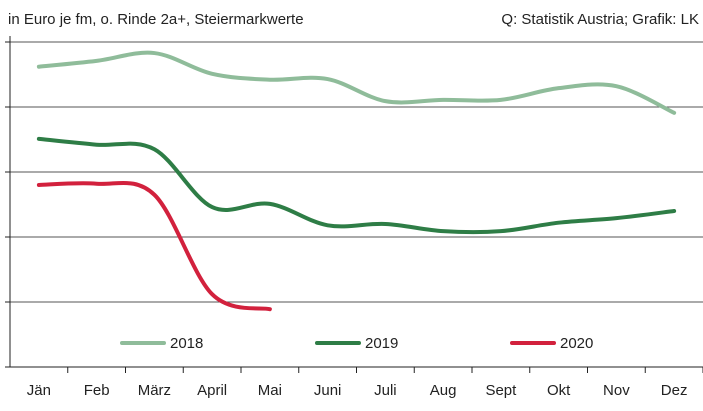 This screenshot has height=411, width=703. What do you see at coordinates (39, 390) in the screenshot?
I see `x-tick-label: Jän` at bounding box center [39, 390].